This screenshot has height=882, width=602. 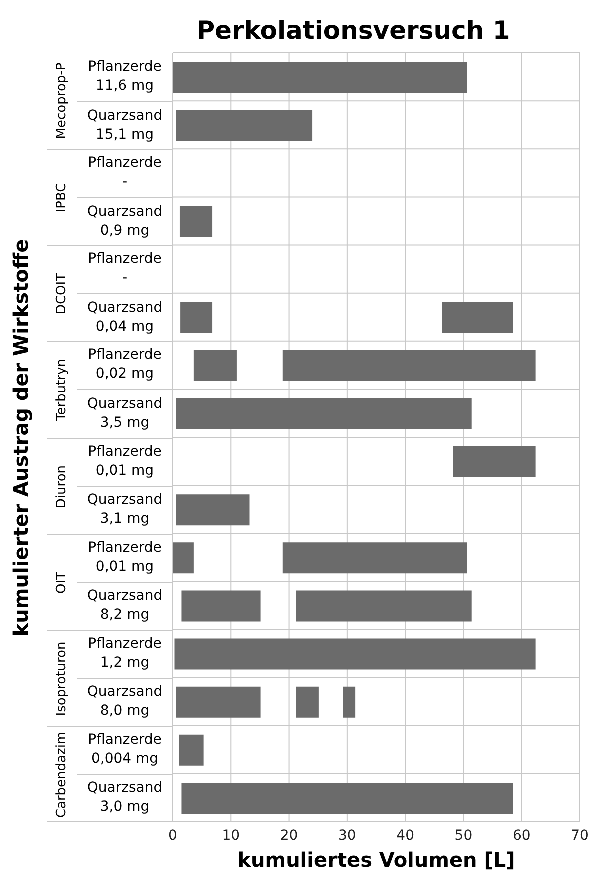 What do you see at coordinates (125, 221) in the screenshot?
I see `y-tick-label: Quarzsand 0,9 mg` at bounding box center [125, 221].